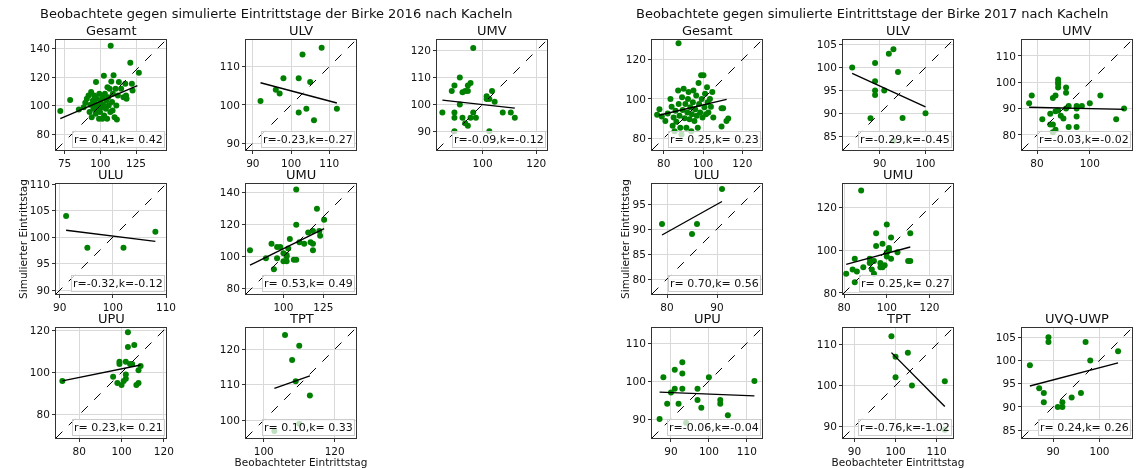  I want to click on chart-title: UMV, so click(492, 30).